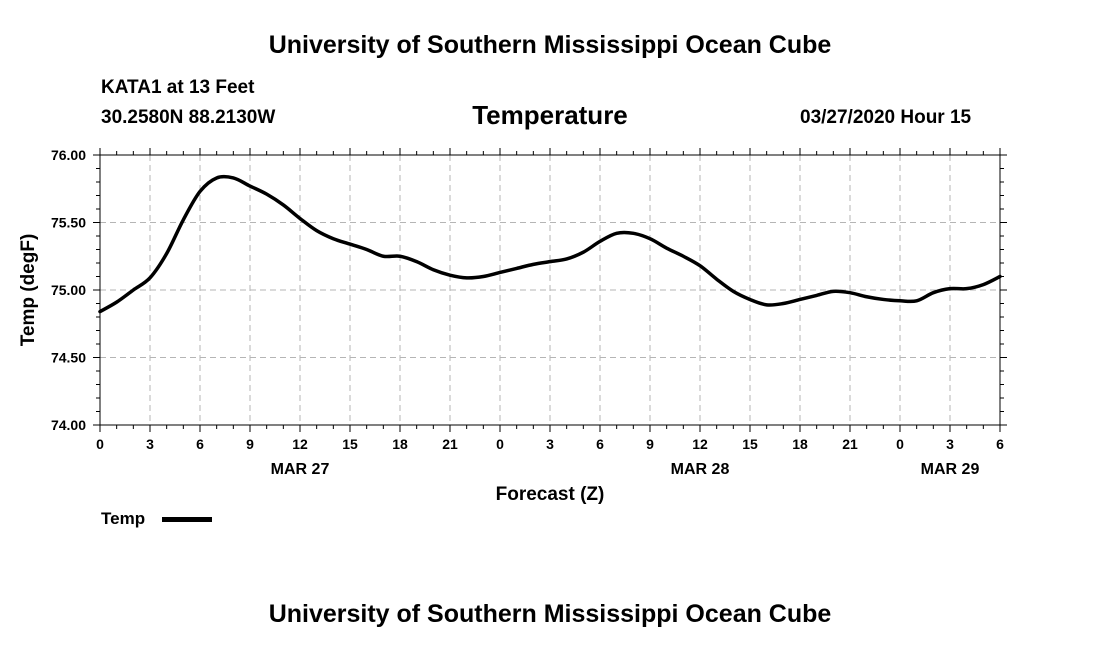  What do you see at coordinates (187, 519) in the screenshot?
I see `legend-line-swatch` at bounding box center [187, 519].